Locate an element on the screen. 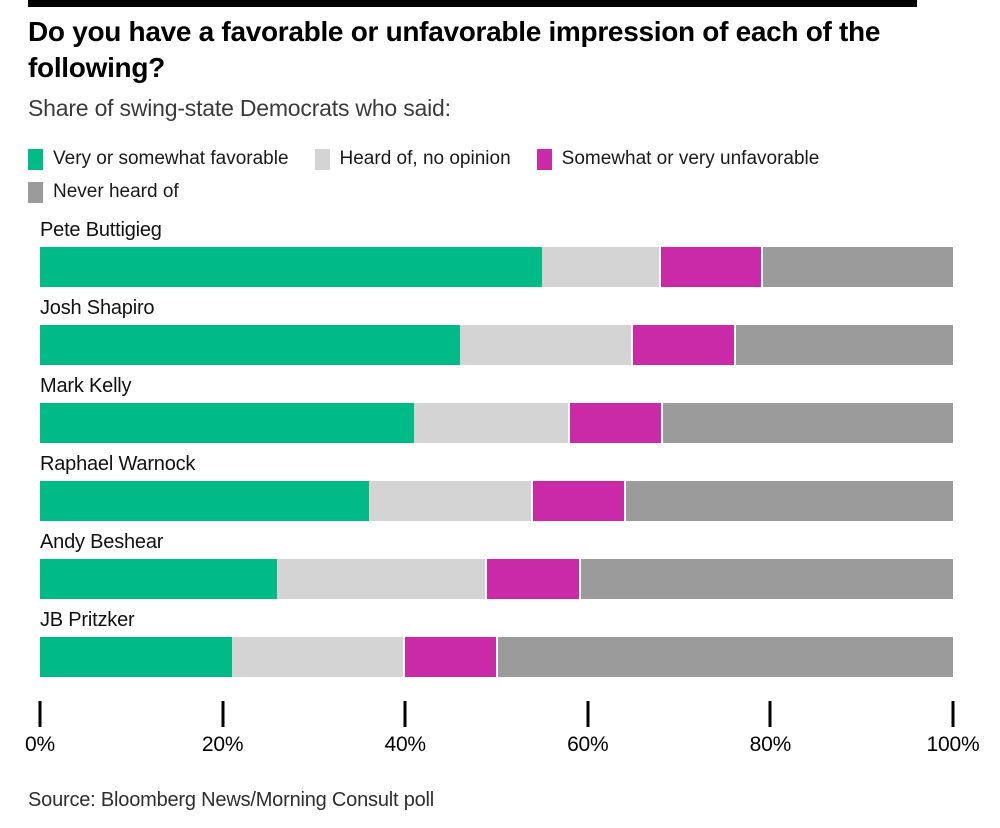 This screenshot has width=1000, height=828. category-label: Josh Shapiro is located at coordinates (97, 308).